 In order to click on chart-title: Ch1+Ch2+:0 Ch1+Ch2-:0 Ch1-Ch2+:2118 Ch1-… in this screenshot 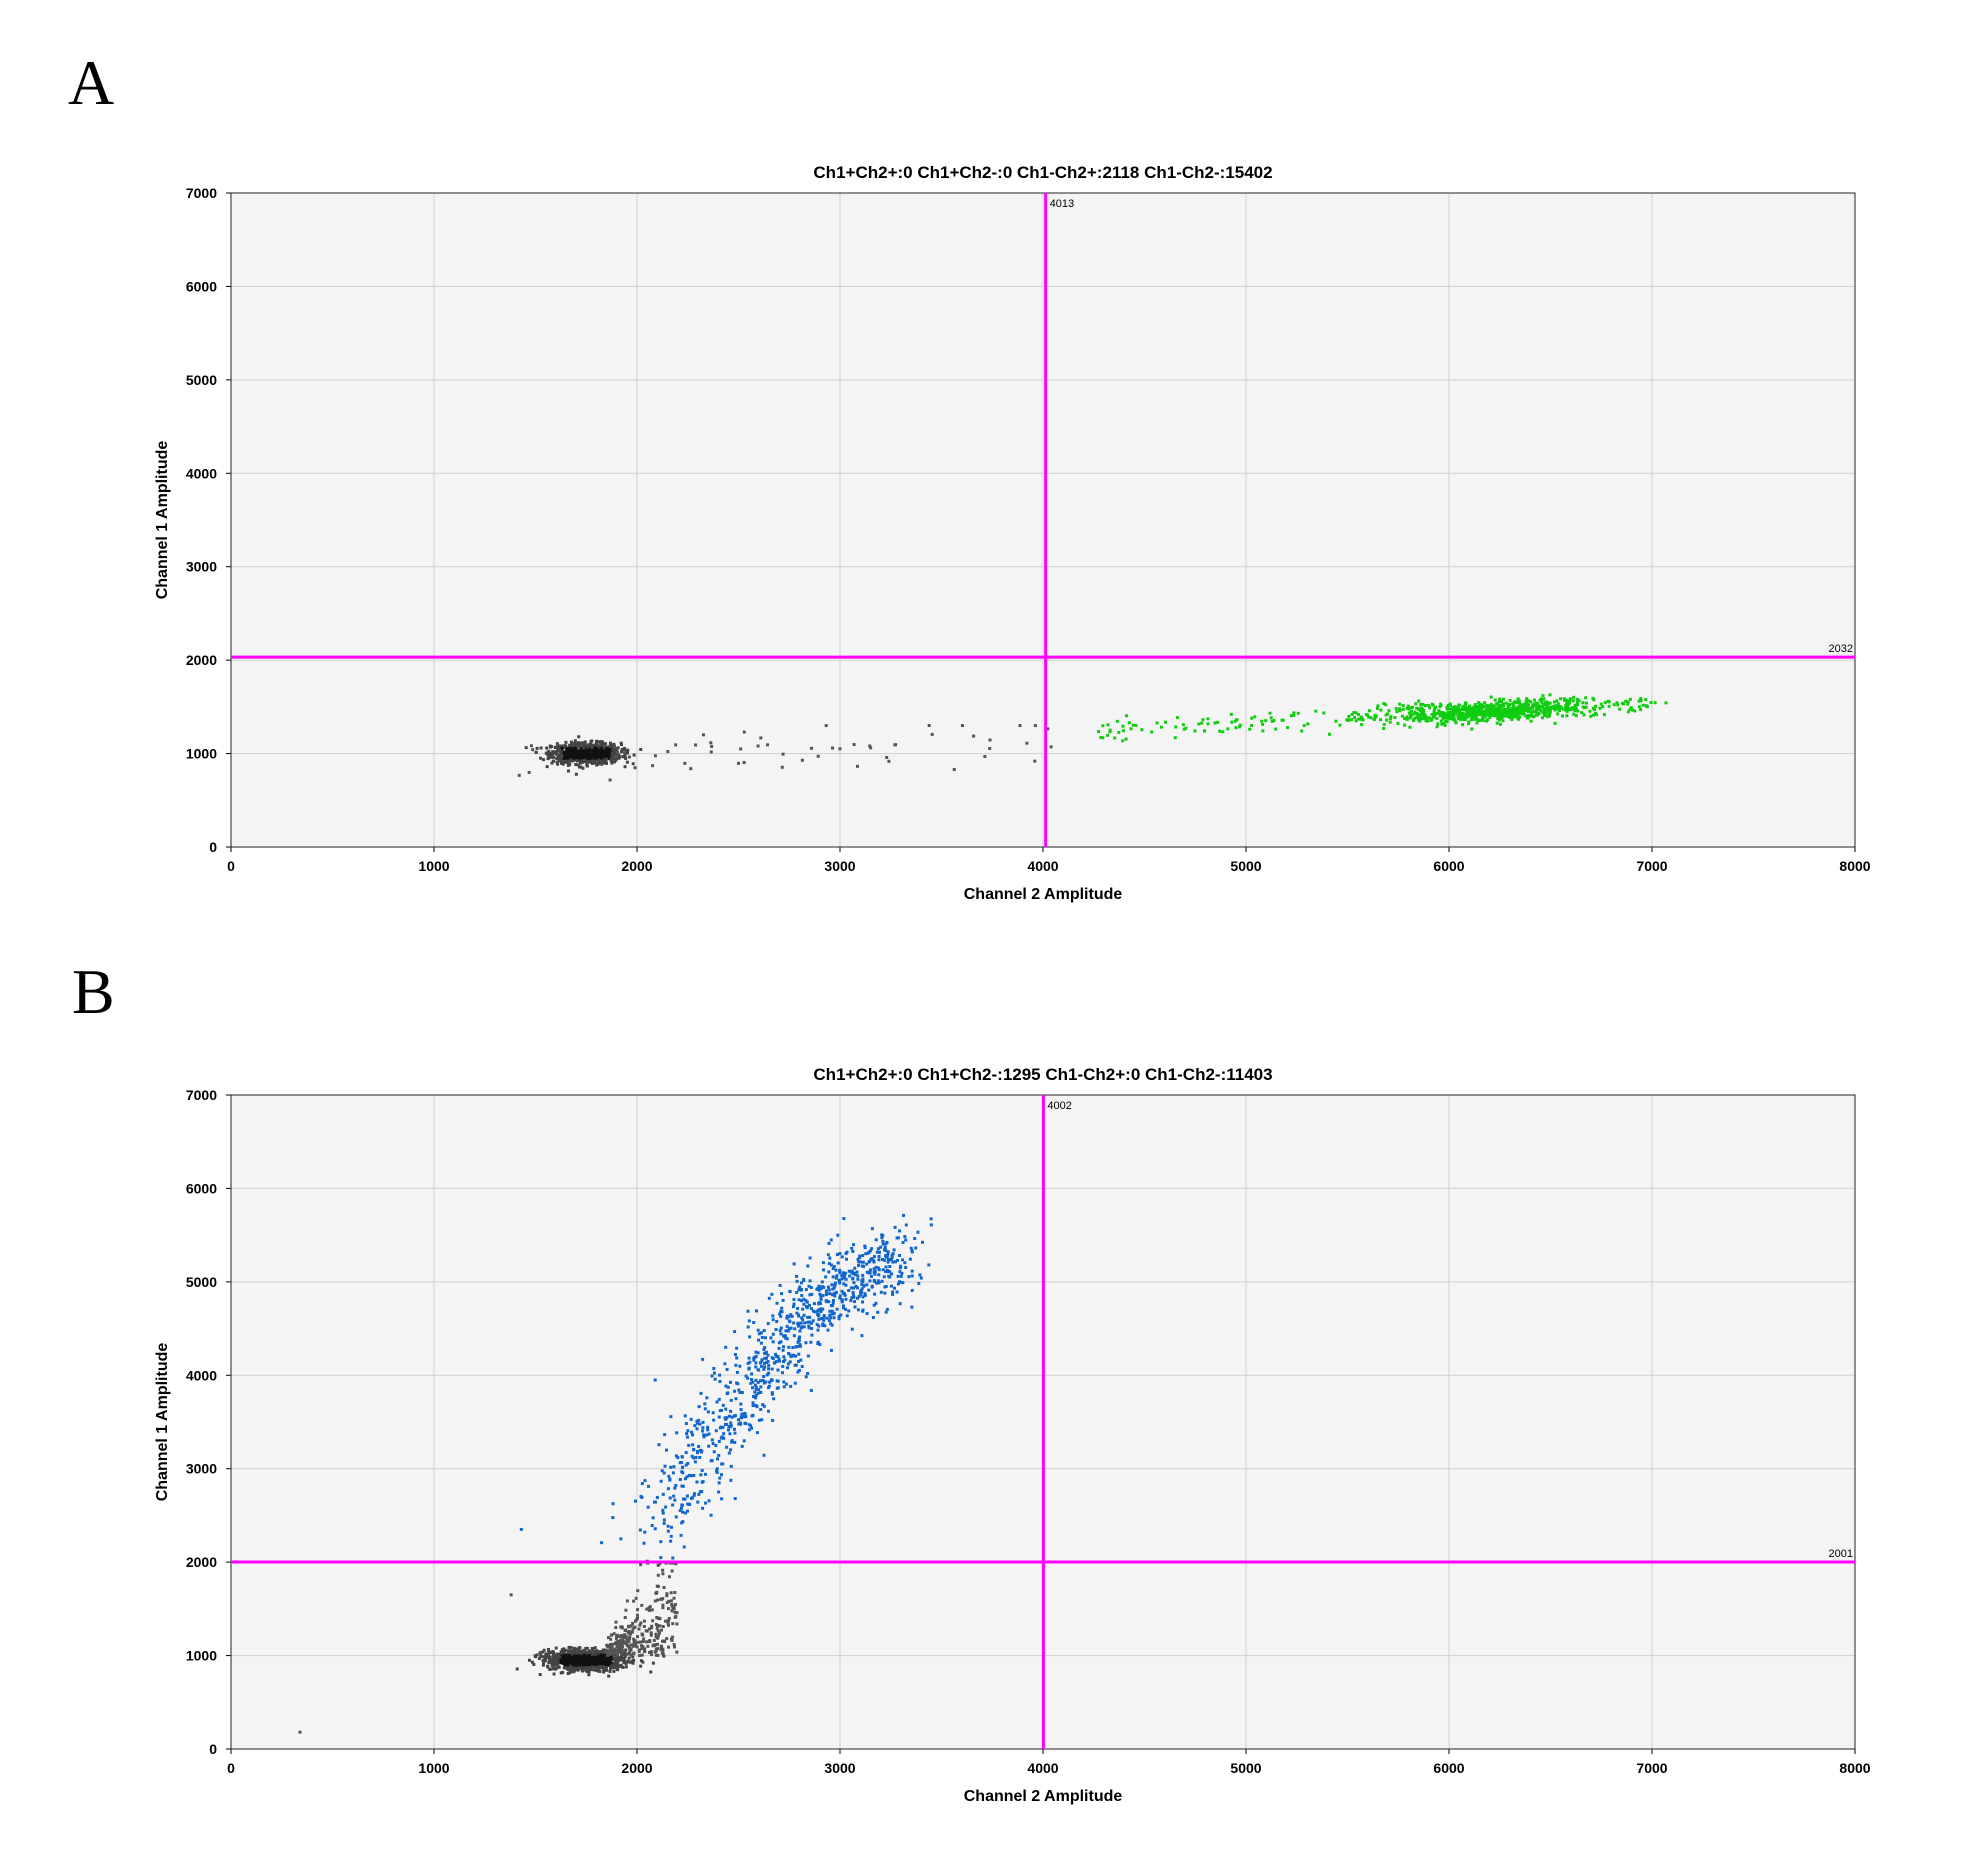, I will do `click(1042, 172)`.